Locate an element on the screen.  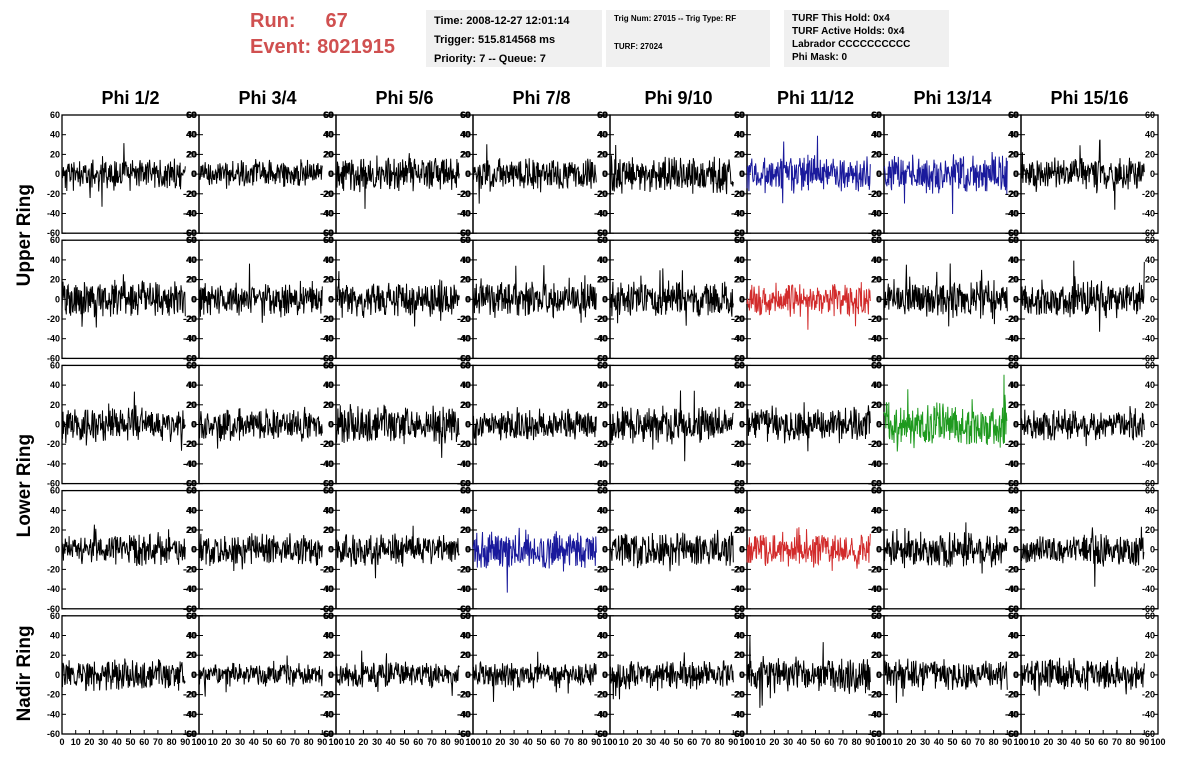
event-label: Event: is located at coordinates (281, 47).